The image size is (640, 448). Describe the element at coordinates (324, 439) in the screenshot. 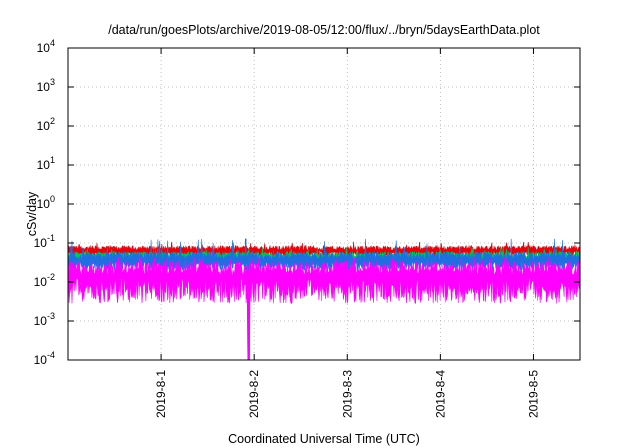

I see `x-axis-label: Coordinated Universal Time (UTC)` at that location.